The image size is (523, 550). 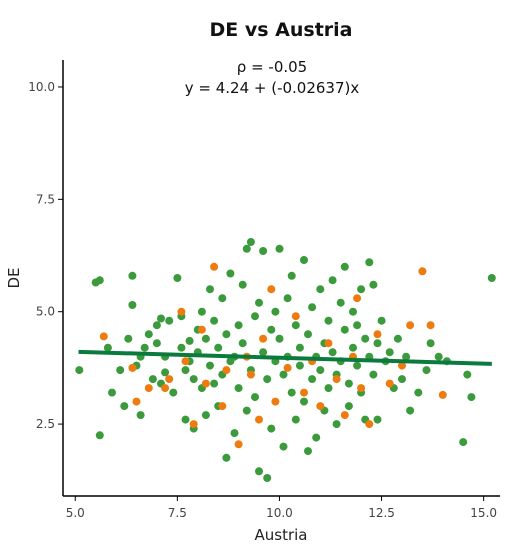 I want to click on x-tick-label: 7.5, so click(x=177, y=513).